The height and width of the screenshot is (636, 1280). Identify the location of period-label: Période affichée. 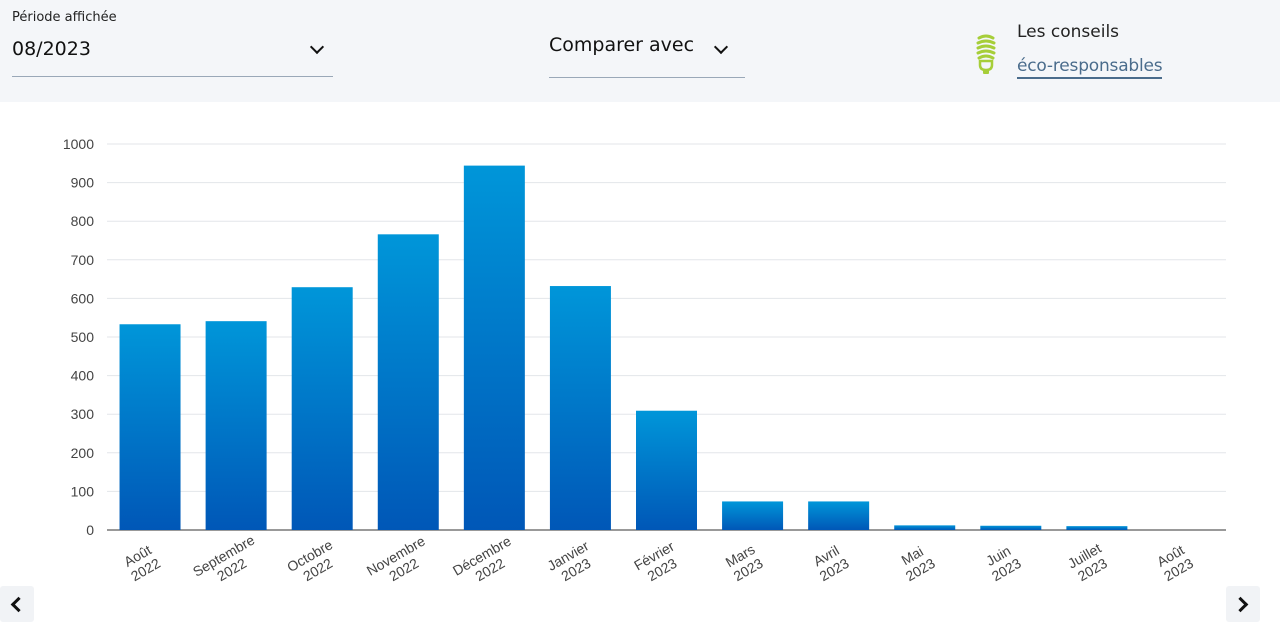
(64, 17).